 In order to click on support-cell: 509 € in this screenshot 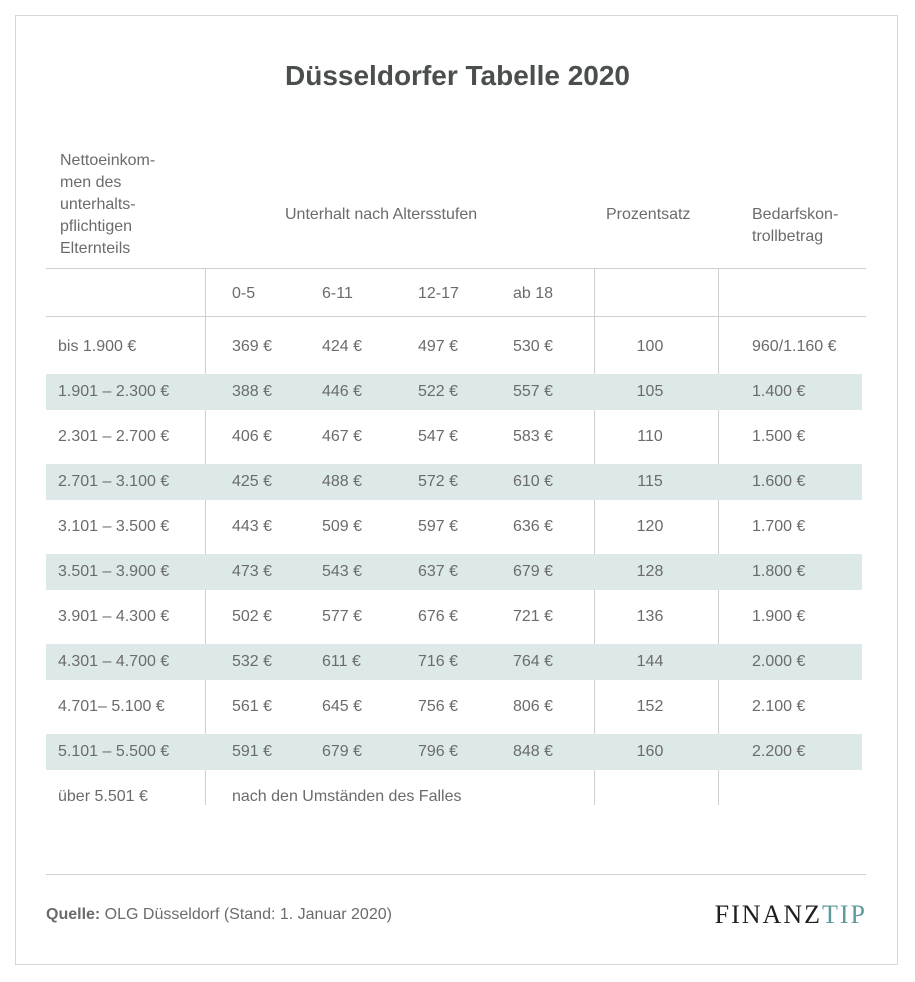, I will do `click(342, 526)`.